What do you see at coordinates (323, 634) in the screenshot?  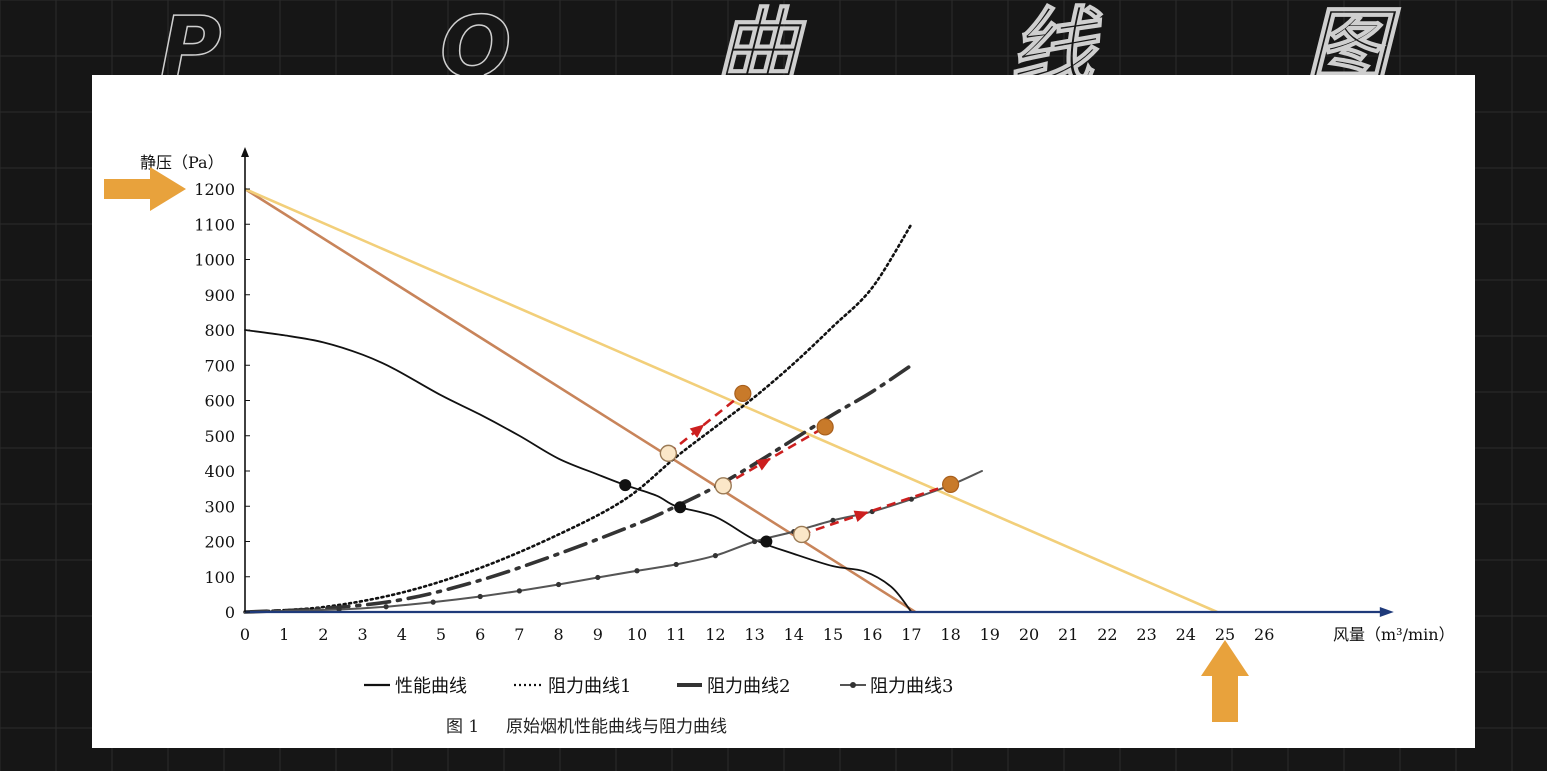 I see `x-tick-label: 2` at bounding box center [323, 634].